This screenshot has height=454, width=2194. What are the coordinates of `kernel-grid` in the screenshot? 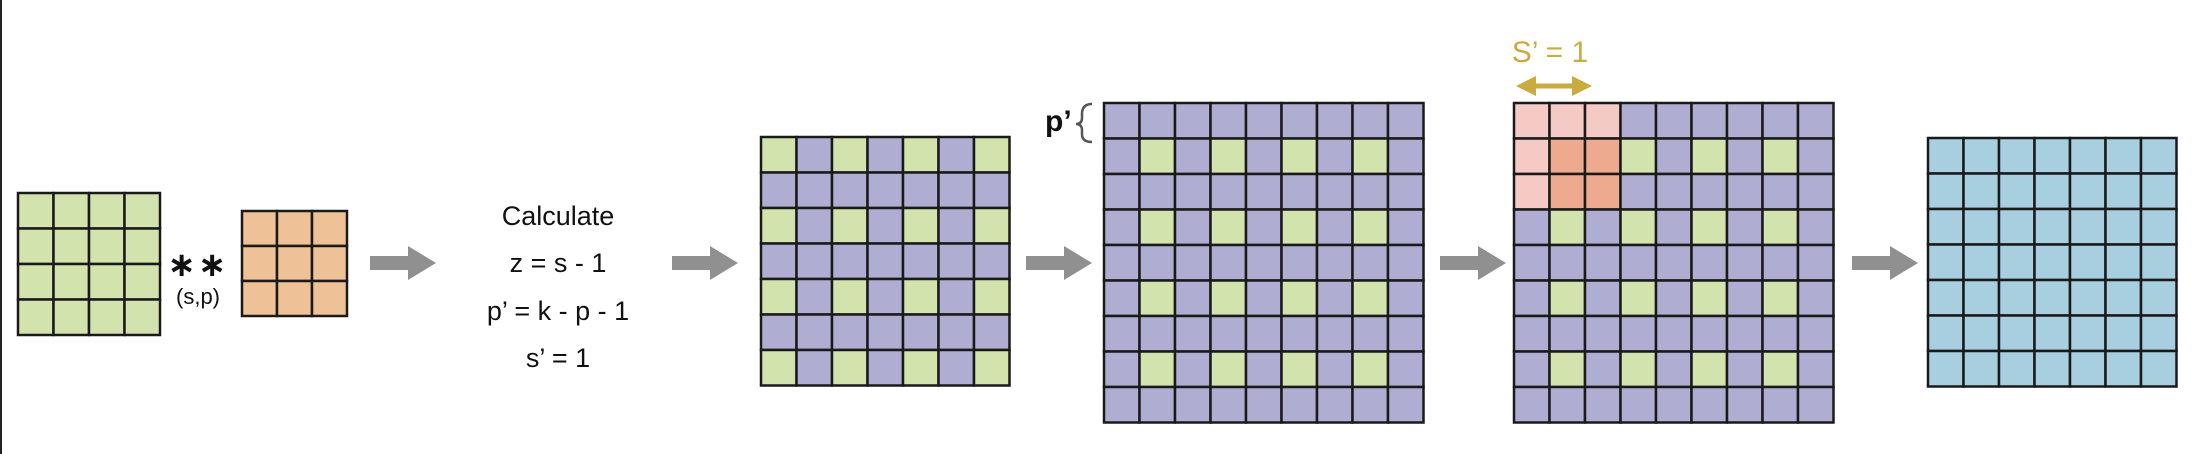 It's located at (294, 263).